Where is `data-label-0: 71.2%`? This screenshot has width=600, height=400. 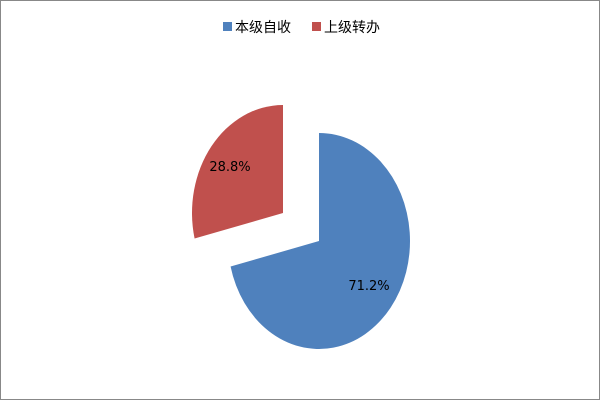 data-label-0: 71.2% is located at coordinates (368, 286).